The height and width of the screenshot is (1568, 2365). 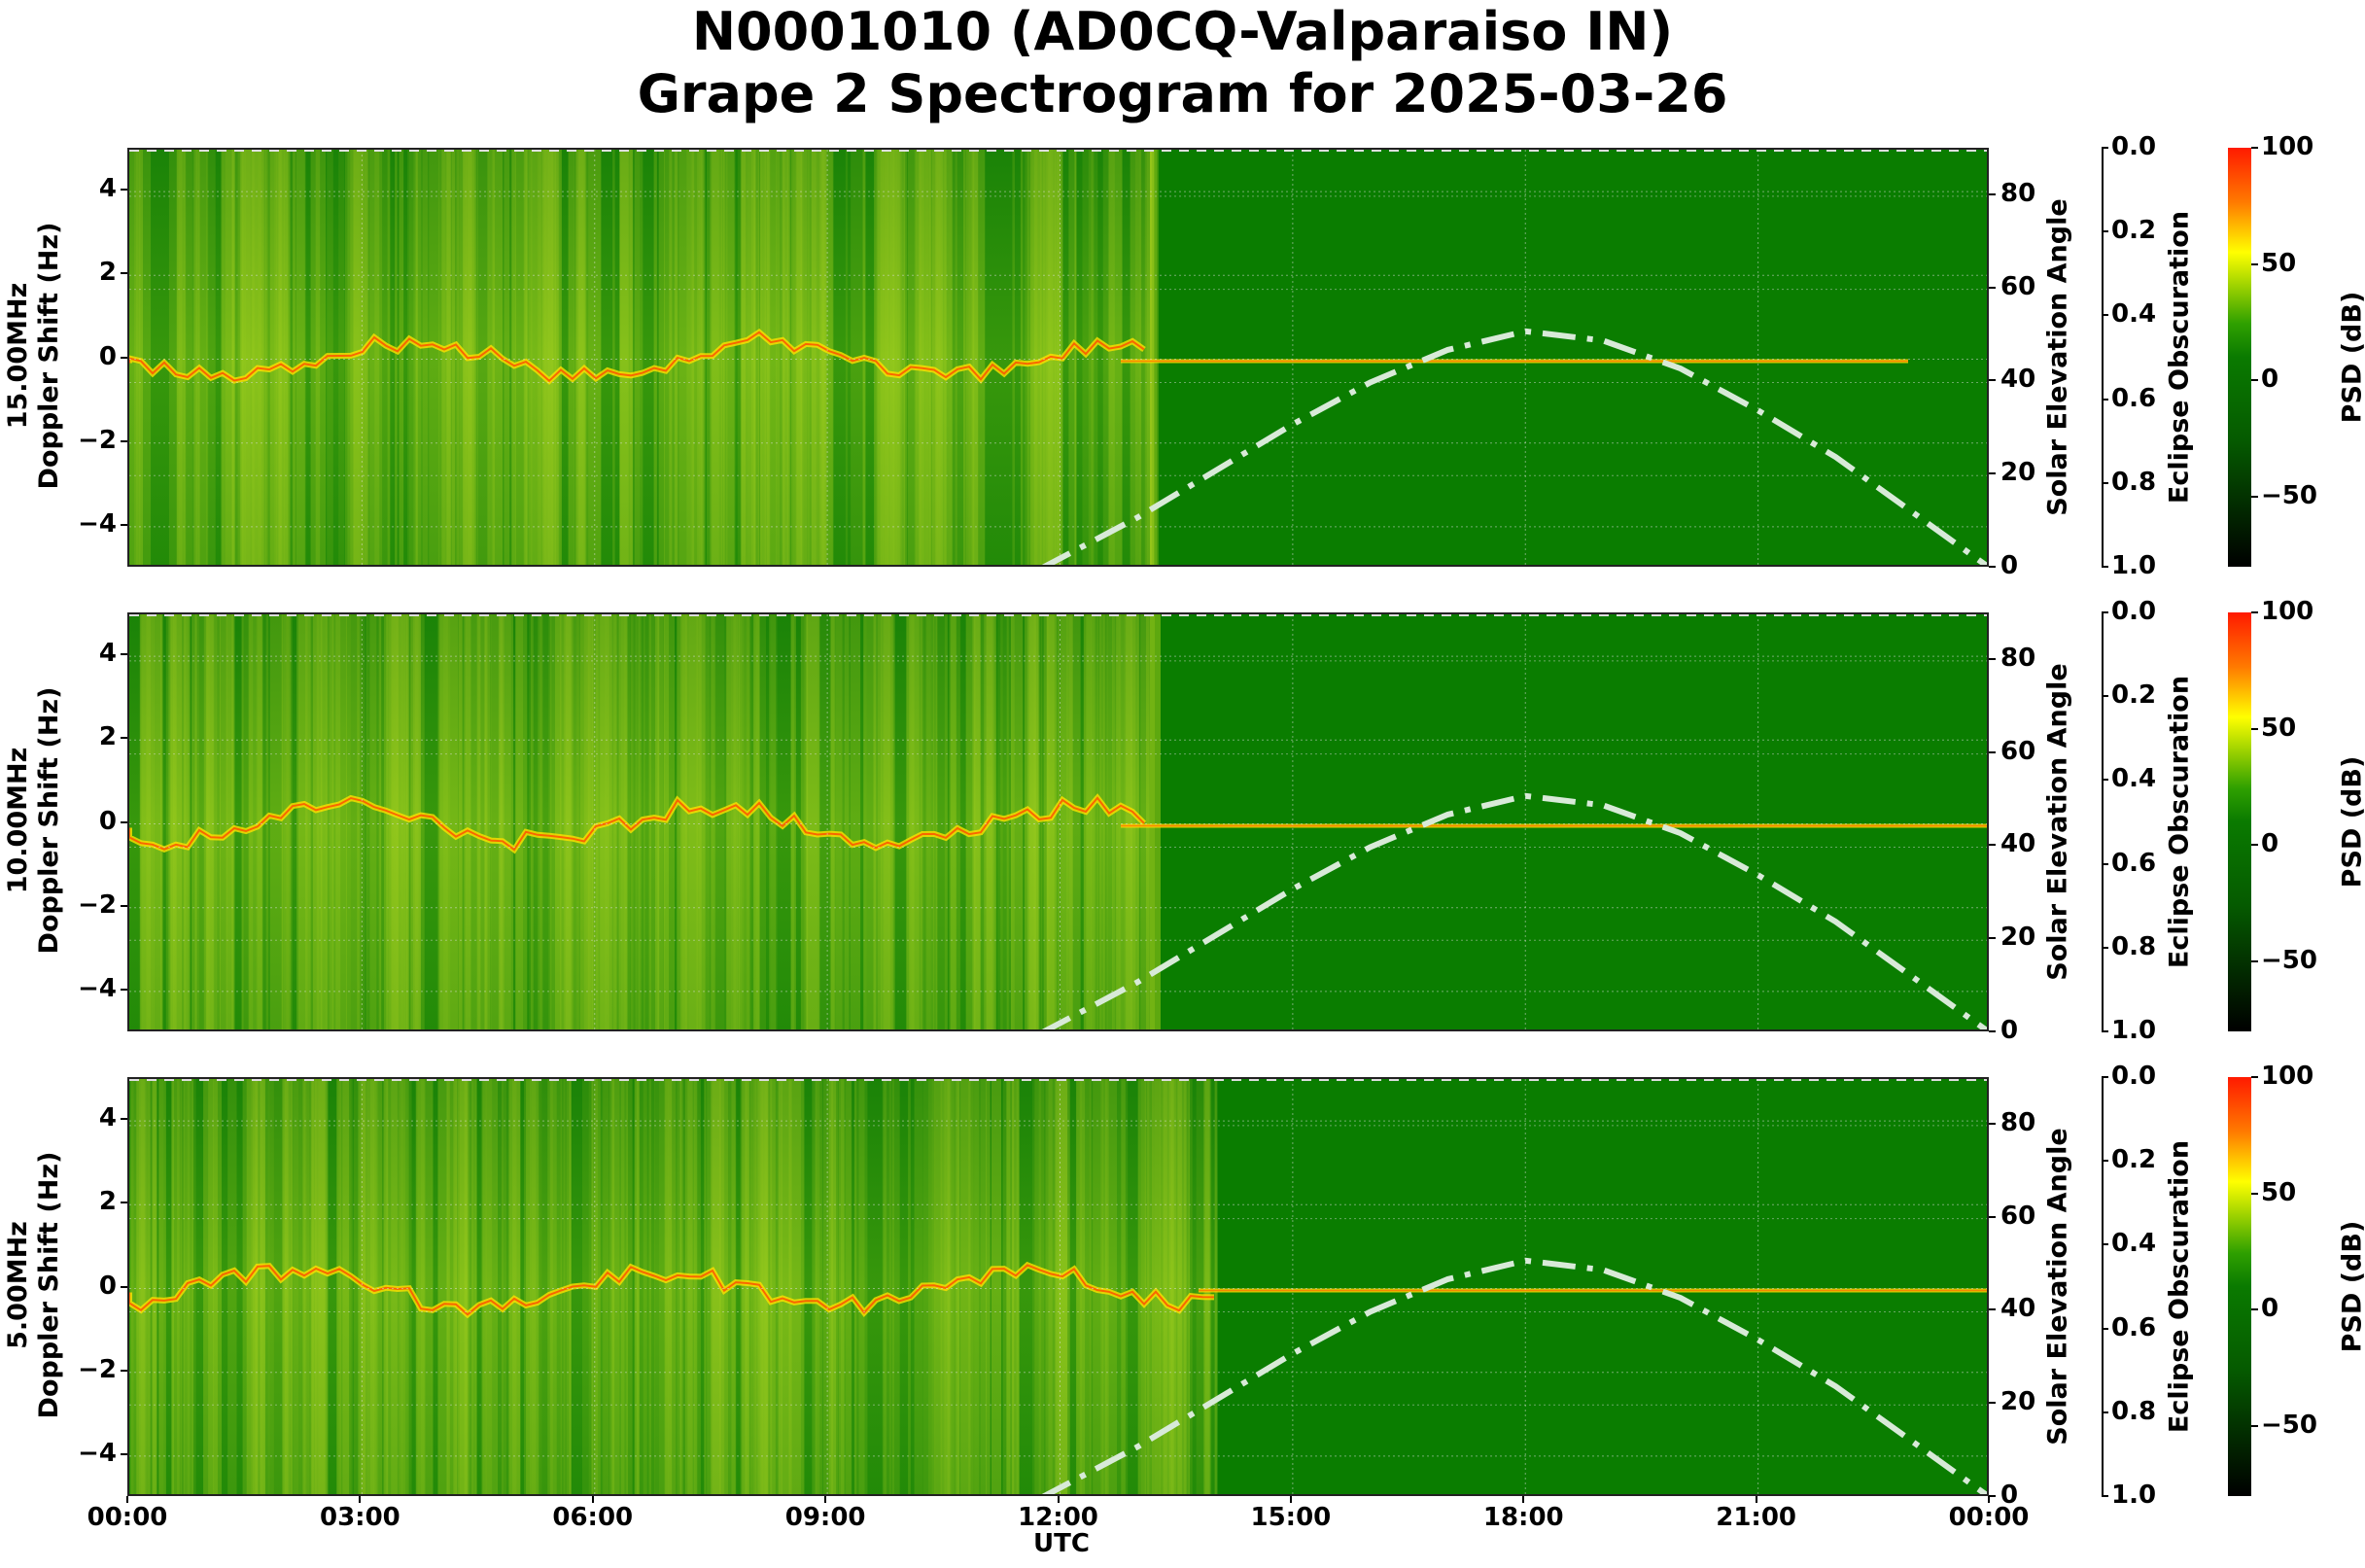 What do you see at coordinates (1058, 1517) in the screenshot?
I see `x-tick-label: 12:00` at bounding box center [1058, 1517].